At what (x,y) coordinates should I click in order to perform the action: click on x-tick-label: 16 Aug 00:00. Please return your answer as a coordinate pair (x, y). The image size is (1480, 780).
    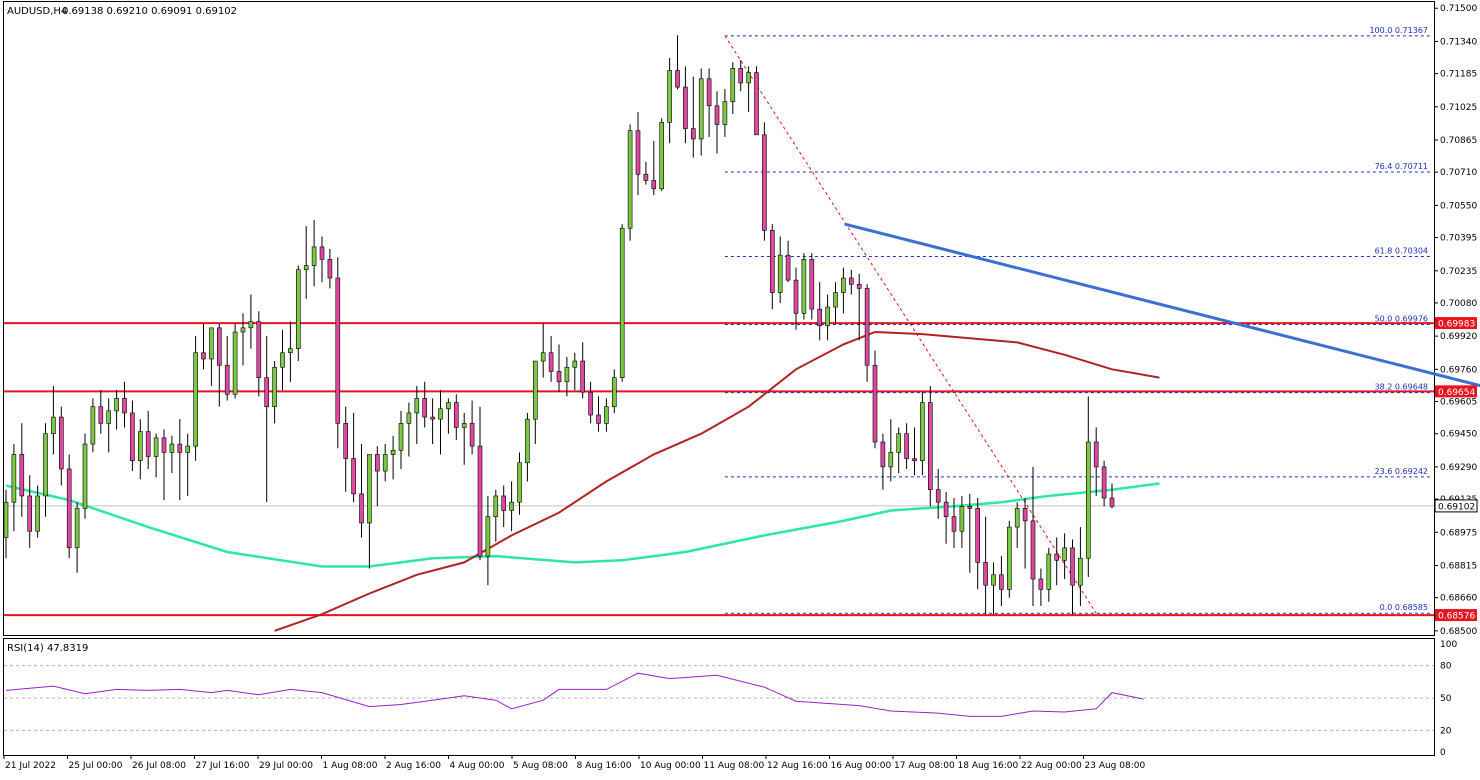
    Looking at the image, I should click on (861, 766).